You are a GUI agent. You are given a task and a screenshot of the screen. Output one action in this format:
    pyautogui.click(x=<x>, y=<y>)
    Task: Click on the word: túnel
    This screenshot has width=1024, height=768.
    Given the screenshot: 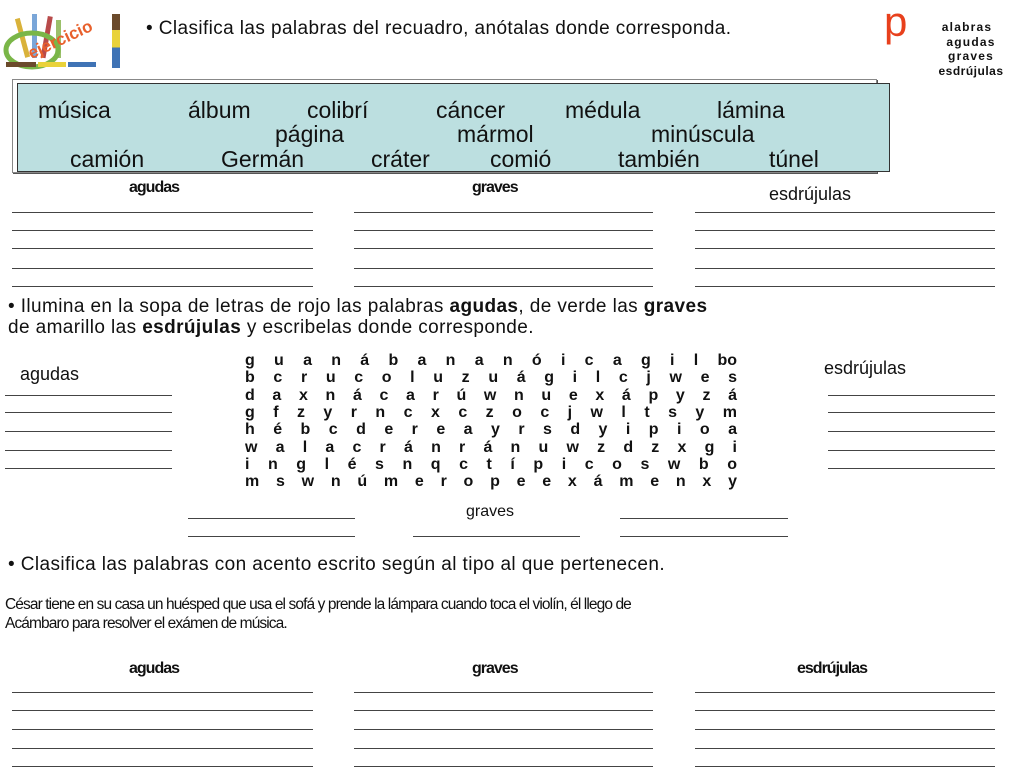 What is the action you would take?
    pyautogui.click(x=794, y=159)
    